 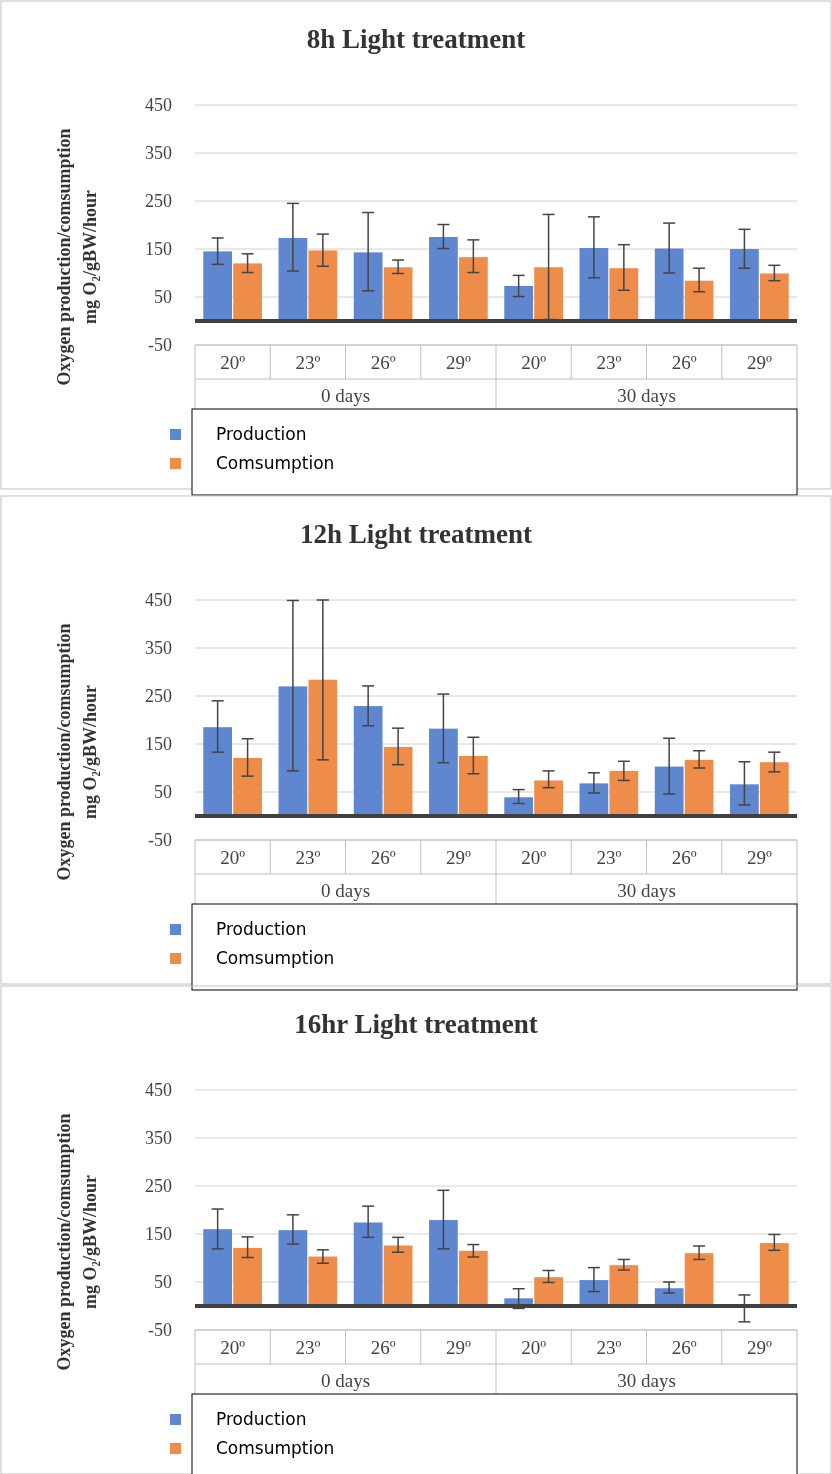 What do you see at coordinates (416, 39) in the screenshot?
I see `chart-title: 8h Light treatment` at bounding box center [416, 39].